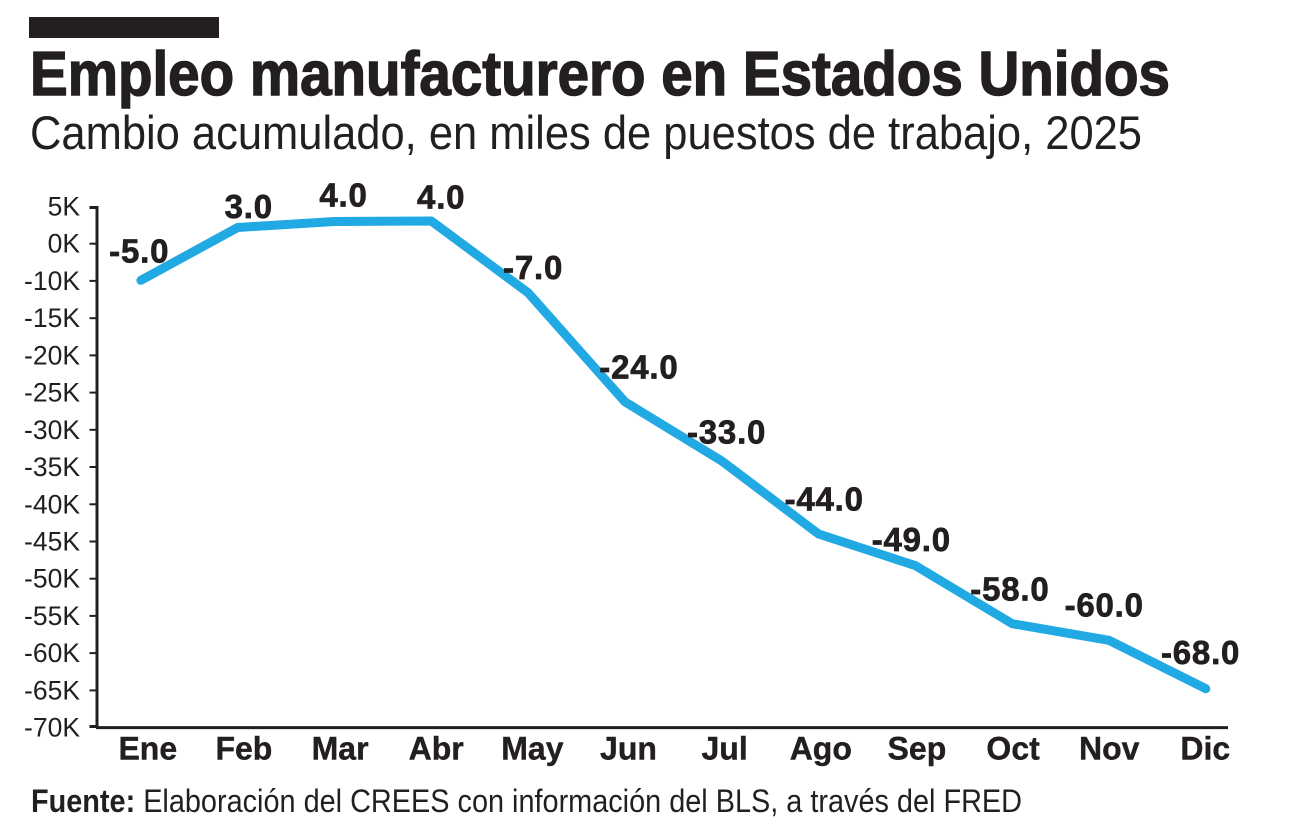 The image size is (1306, 837). What do you see at coordinates (243, 749) in the screenshot?
I see `svg-text: Feb` at bounding box center [243, 749].